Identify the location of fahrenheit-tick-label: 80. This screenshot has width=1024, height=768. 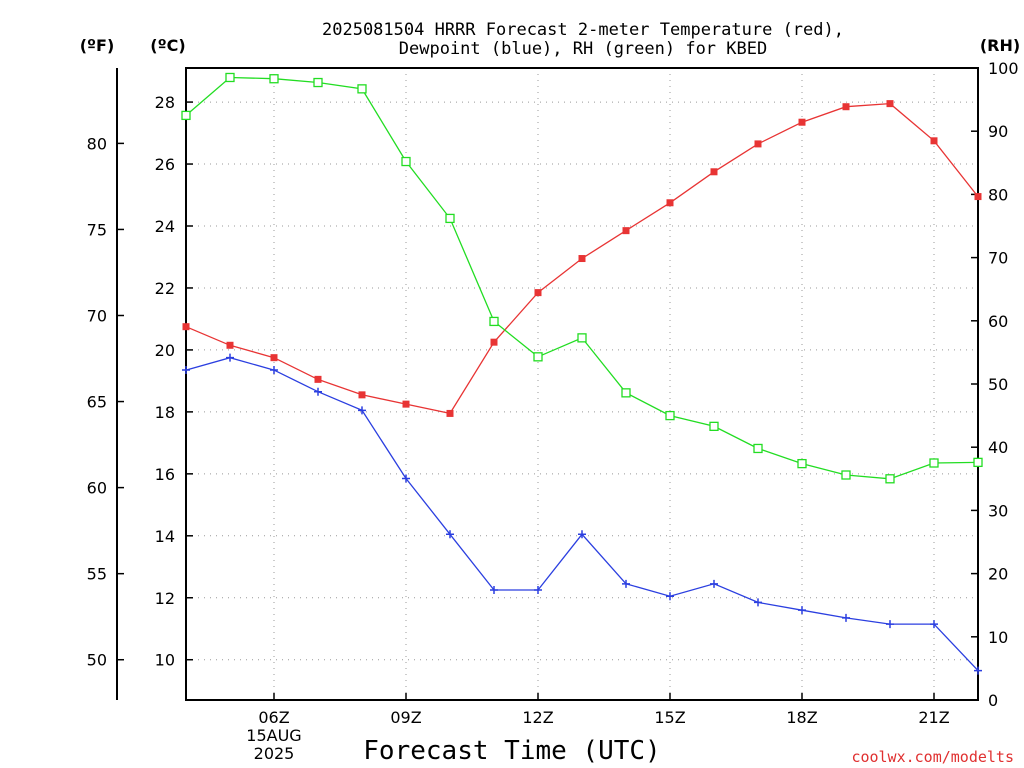
(97, 143).